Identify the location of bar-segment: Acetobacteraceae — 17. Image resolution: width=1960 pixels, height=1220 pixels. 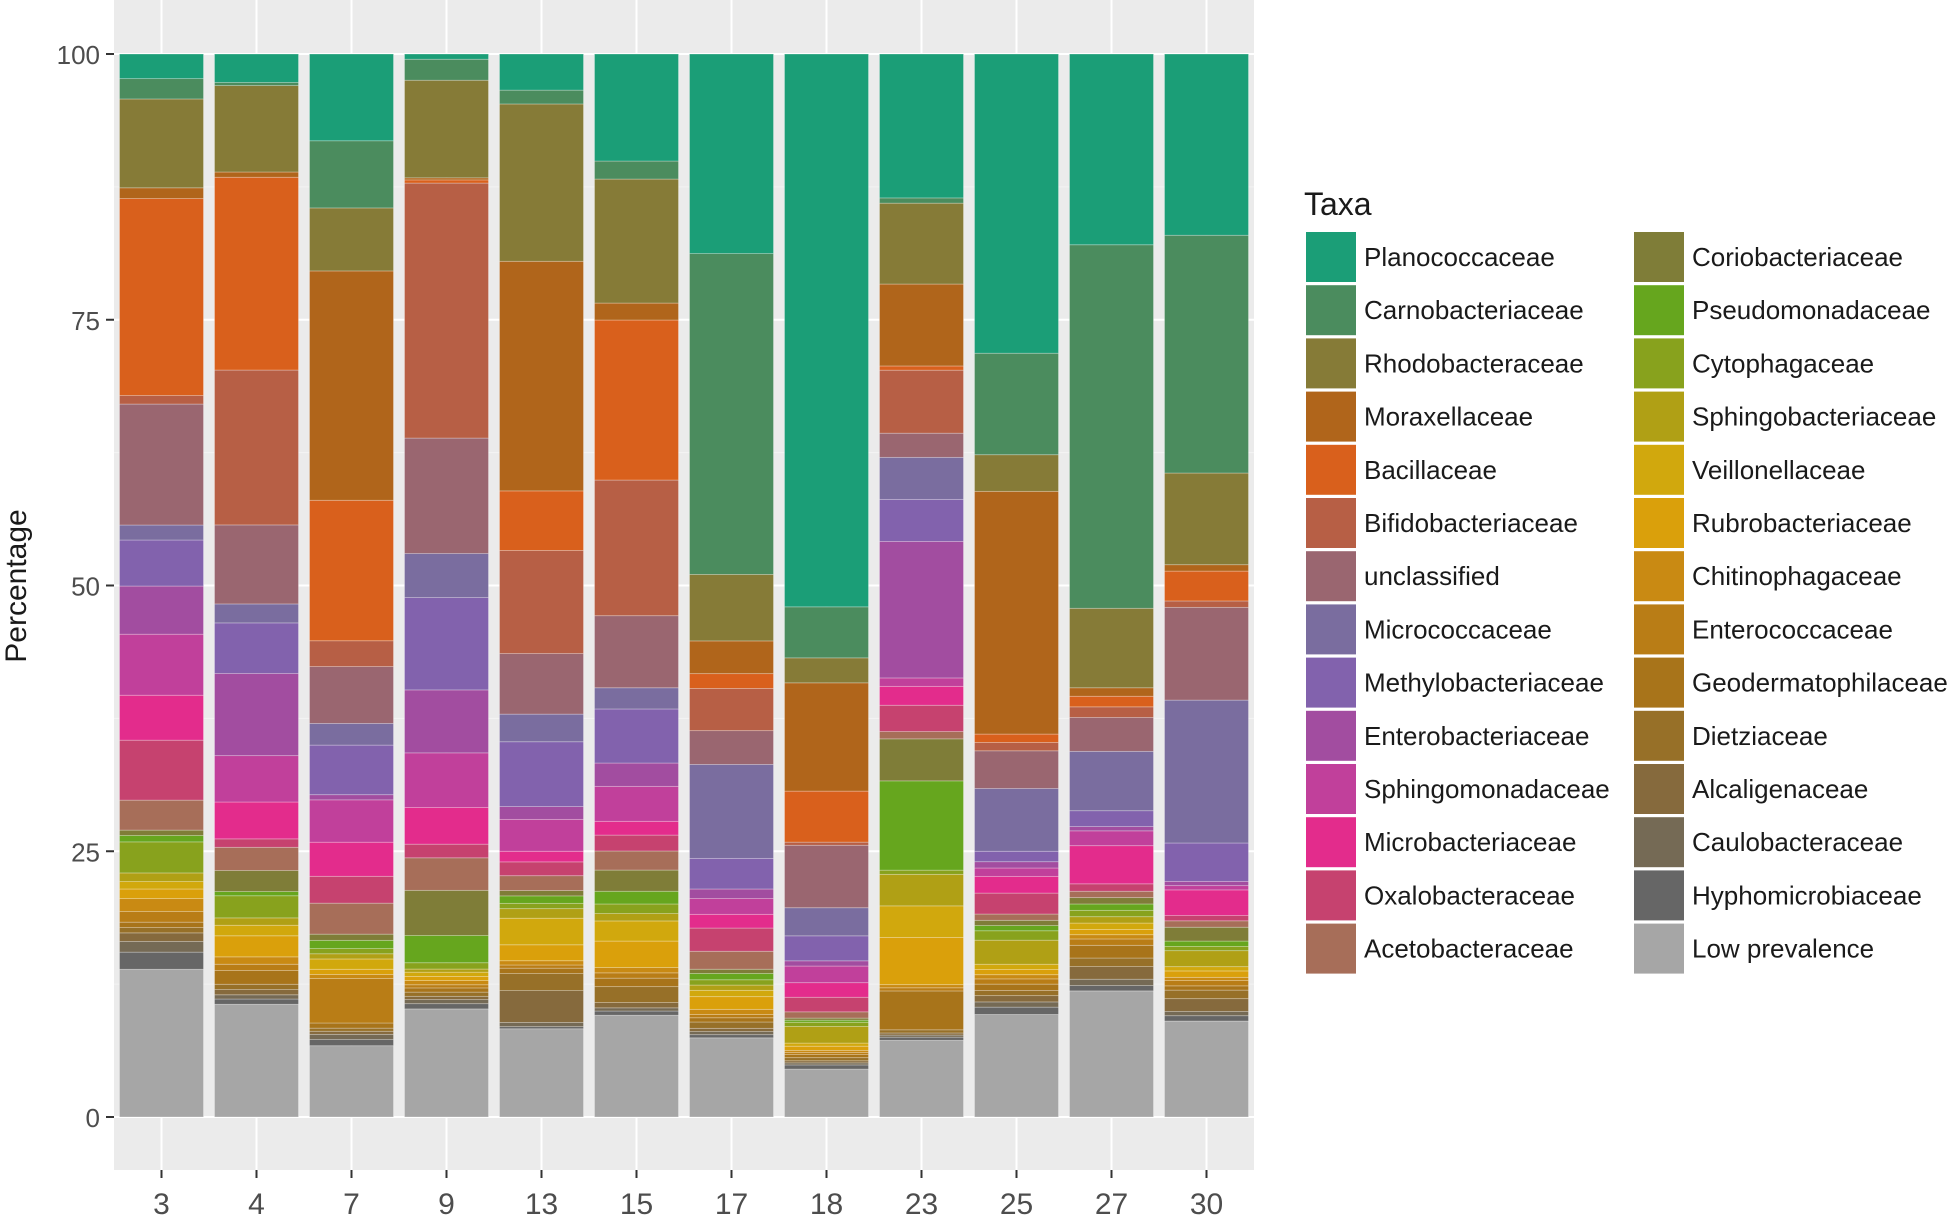
(731, 960).